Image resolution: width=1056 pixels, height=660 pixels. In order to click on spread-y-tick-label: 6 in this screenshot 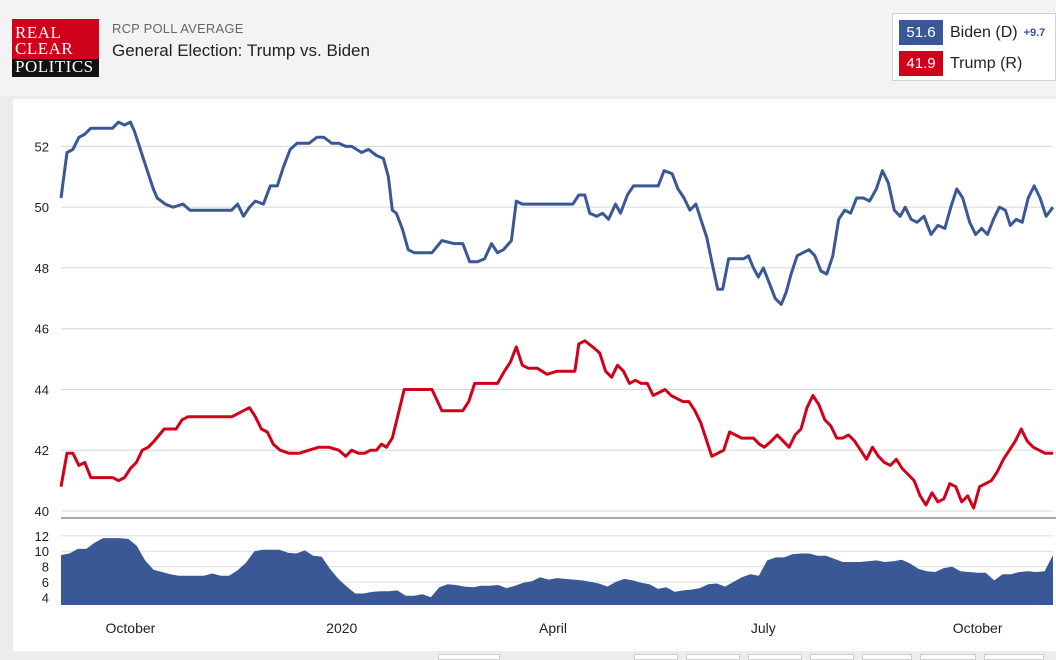, I will do `click(45, 582)`.